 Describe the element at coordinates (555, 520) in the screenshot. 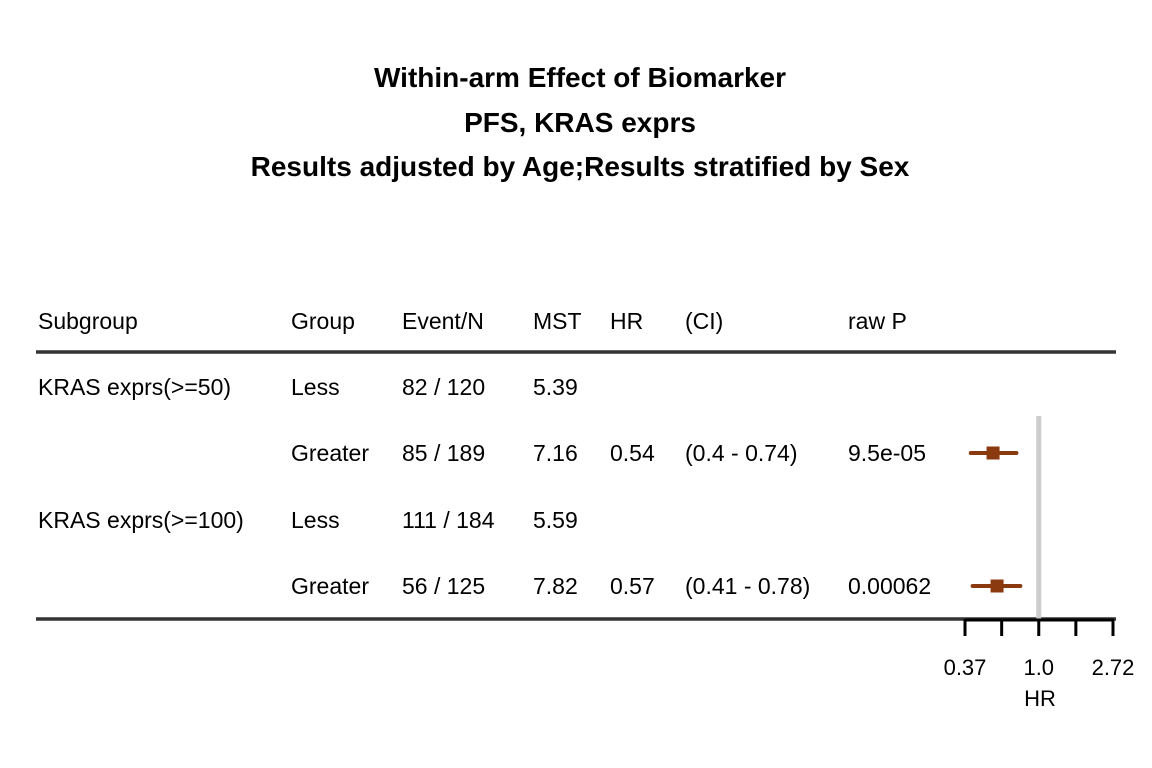

I see `row-2-mst: 5.59` at that location.